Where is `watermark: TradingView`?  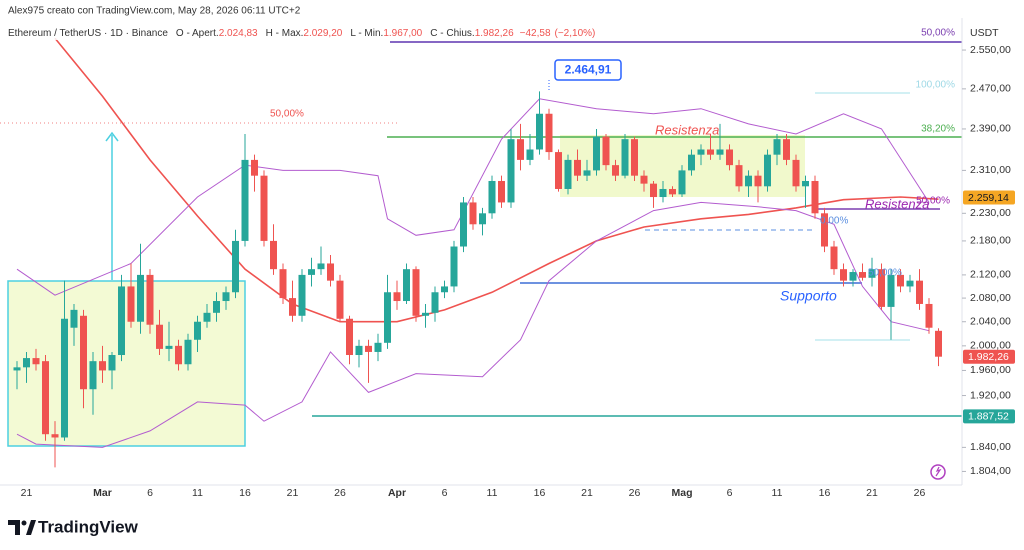
watermark: TradingView is located at coordinates (73, 526).